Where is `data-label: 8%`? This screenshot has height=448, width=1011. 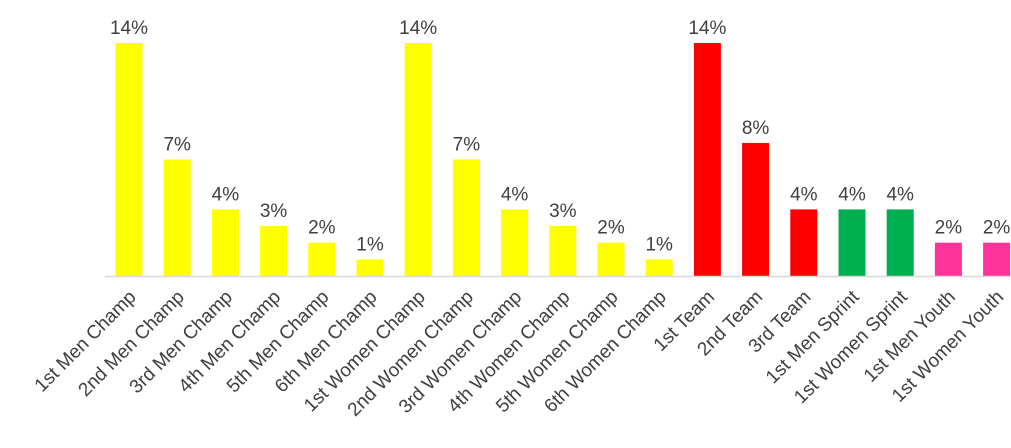
data-label: 8% is located at coordinates (756, 128).